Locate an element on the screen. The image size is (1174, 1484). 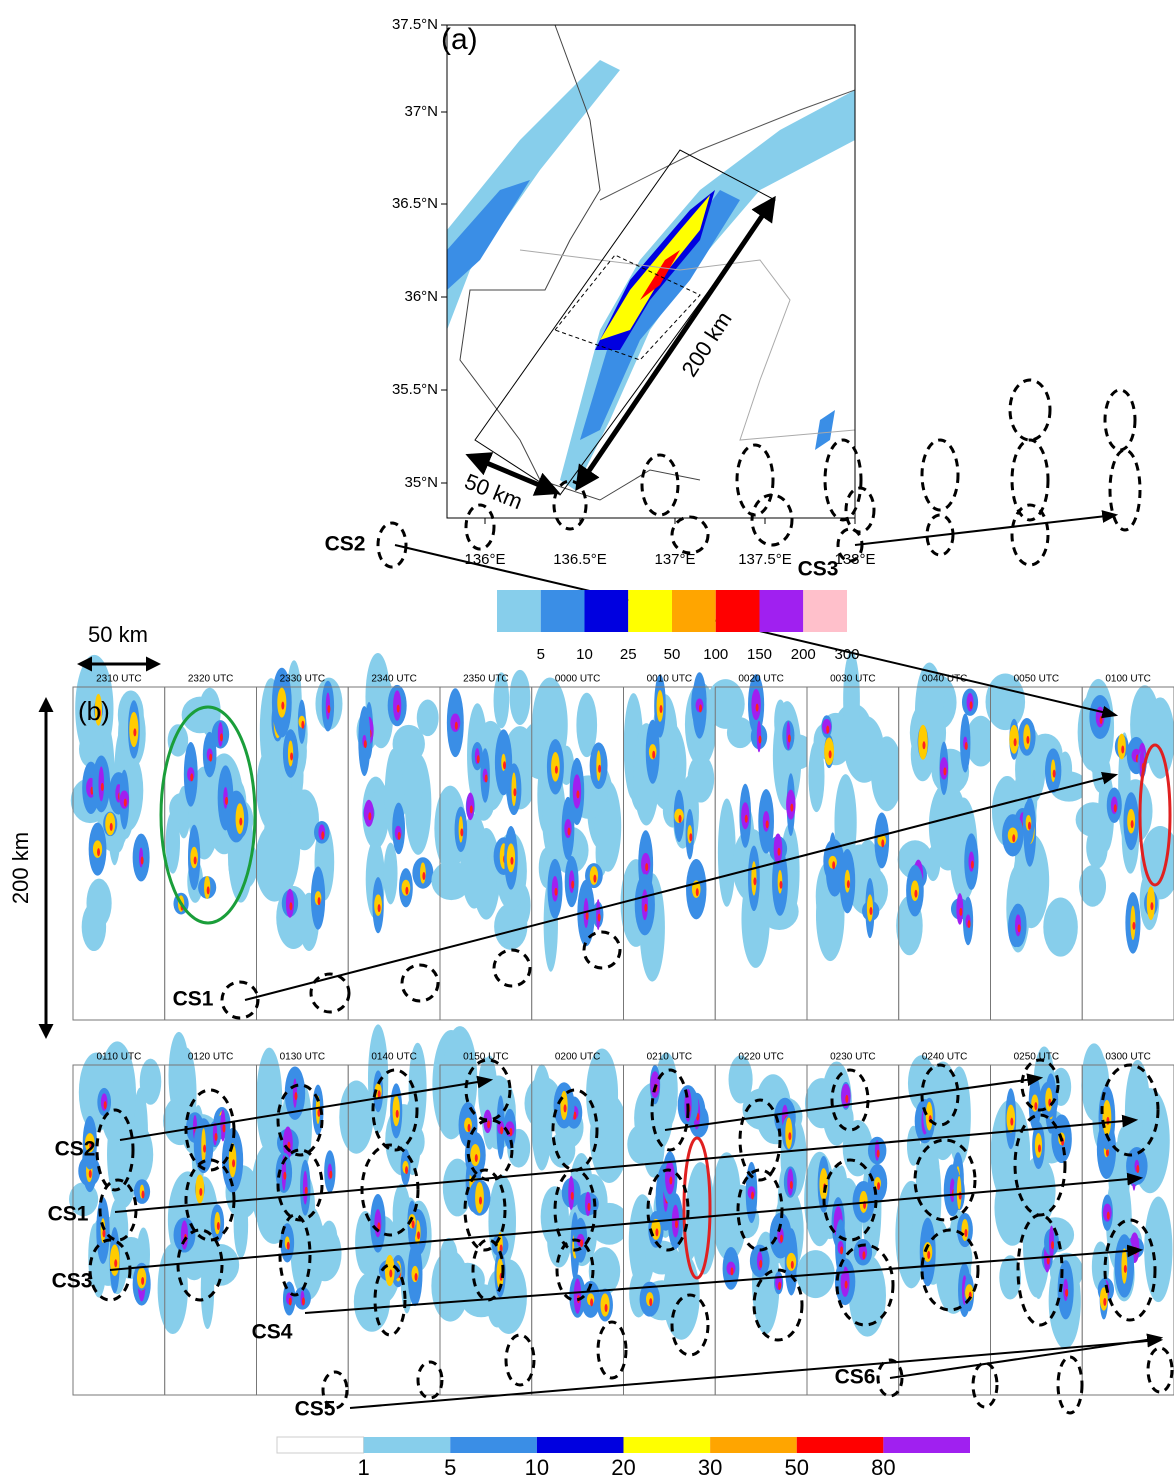
time-label: 2320 UTC is located at coordinates (211, 679).